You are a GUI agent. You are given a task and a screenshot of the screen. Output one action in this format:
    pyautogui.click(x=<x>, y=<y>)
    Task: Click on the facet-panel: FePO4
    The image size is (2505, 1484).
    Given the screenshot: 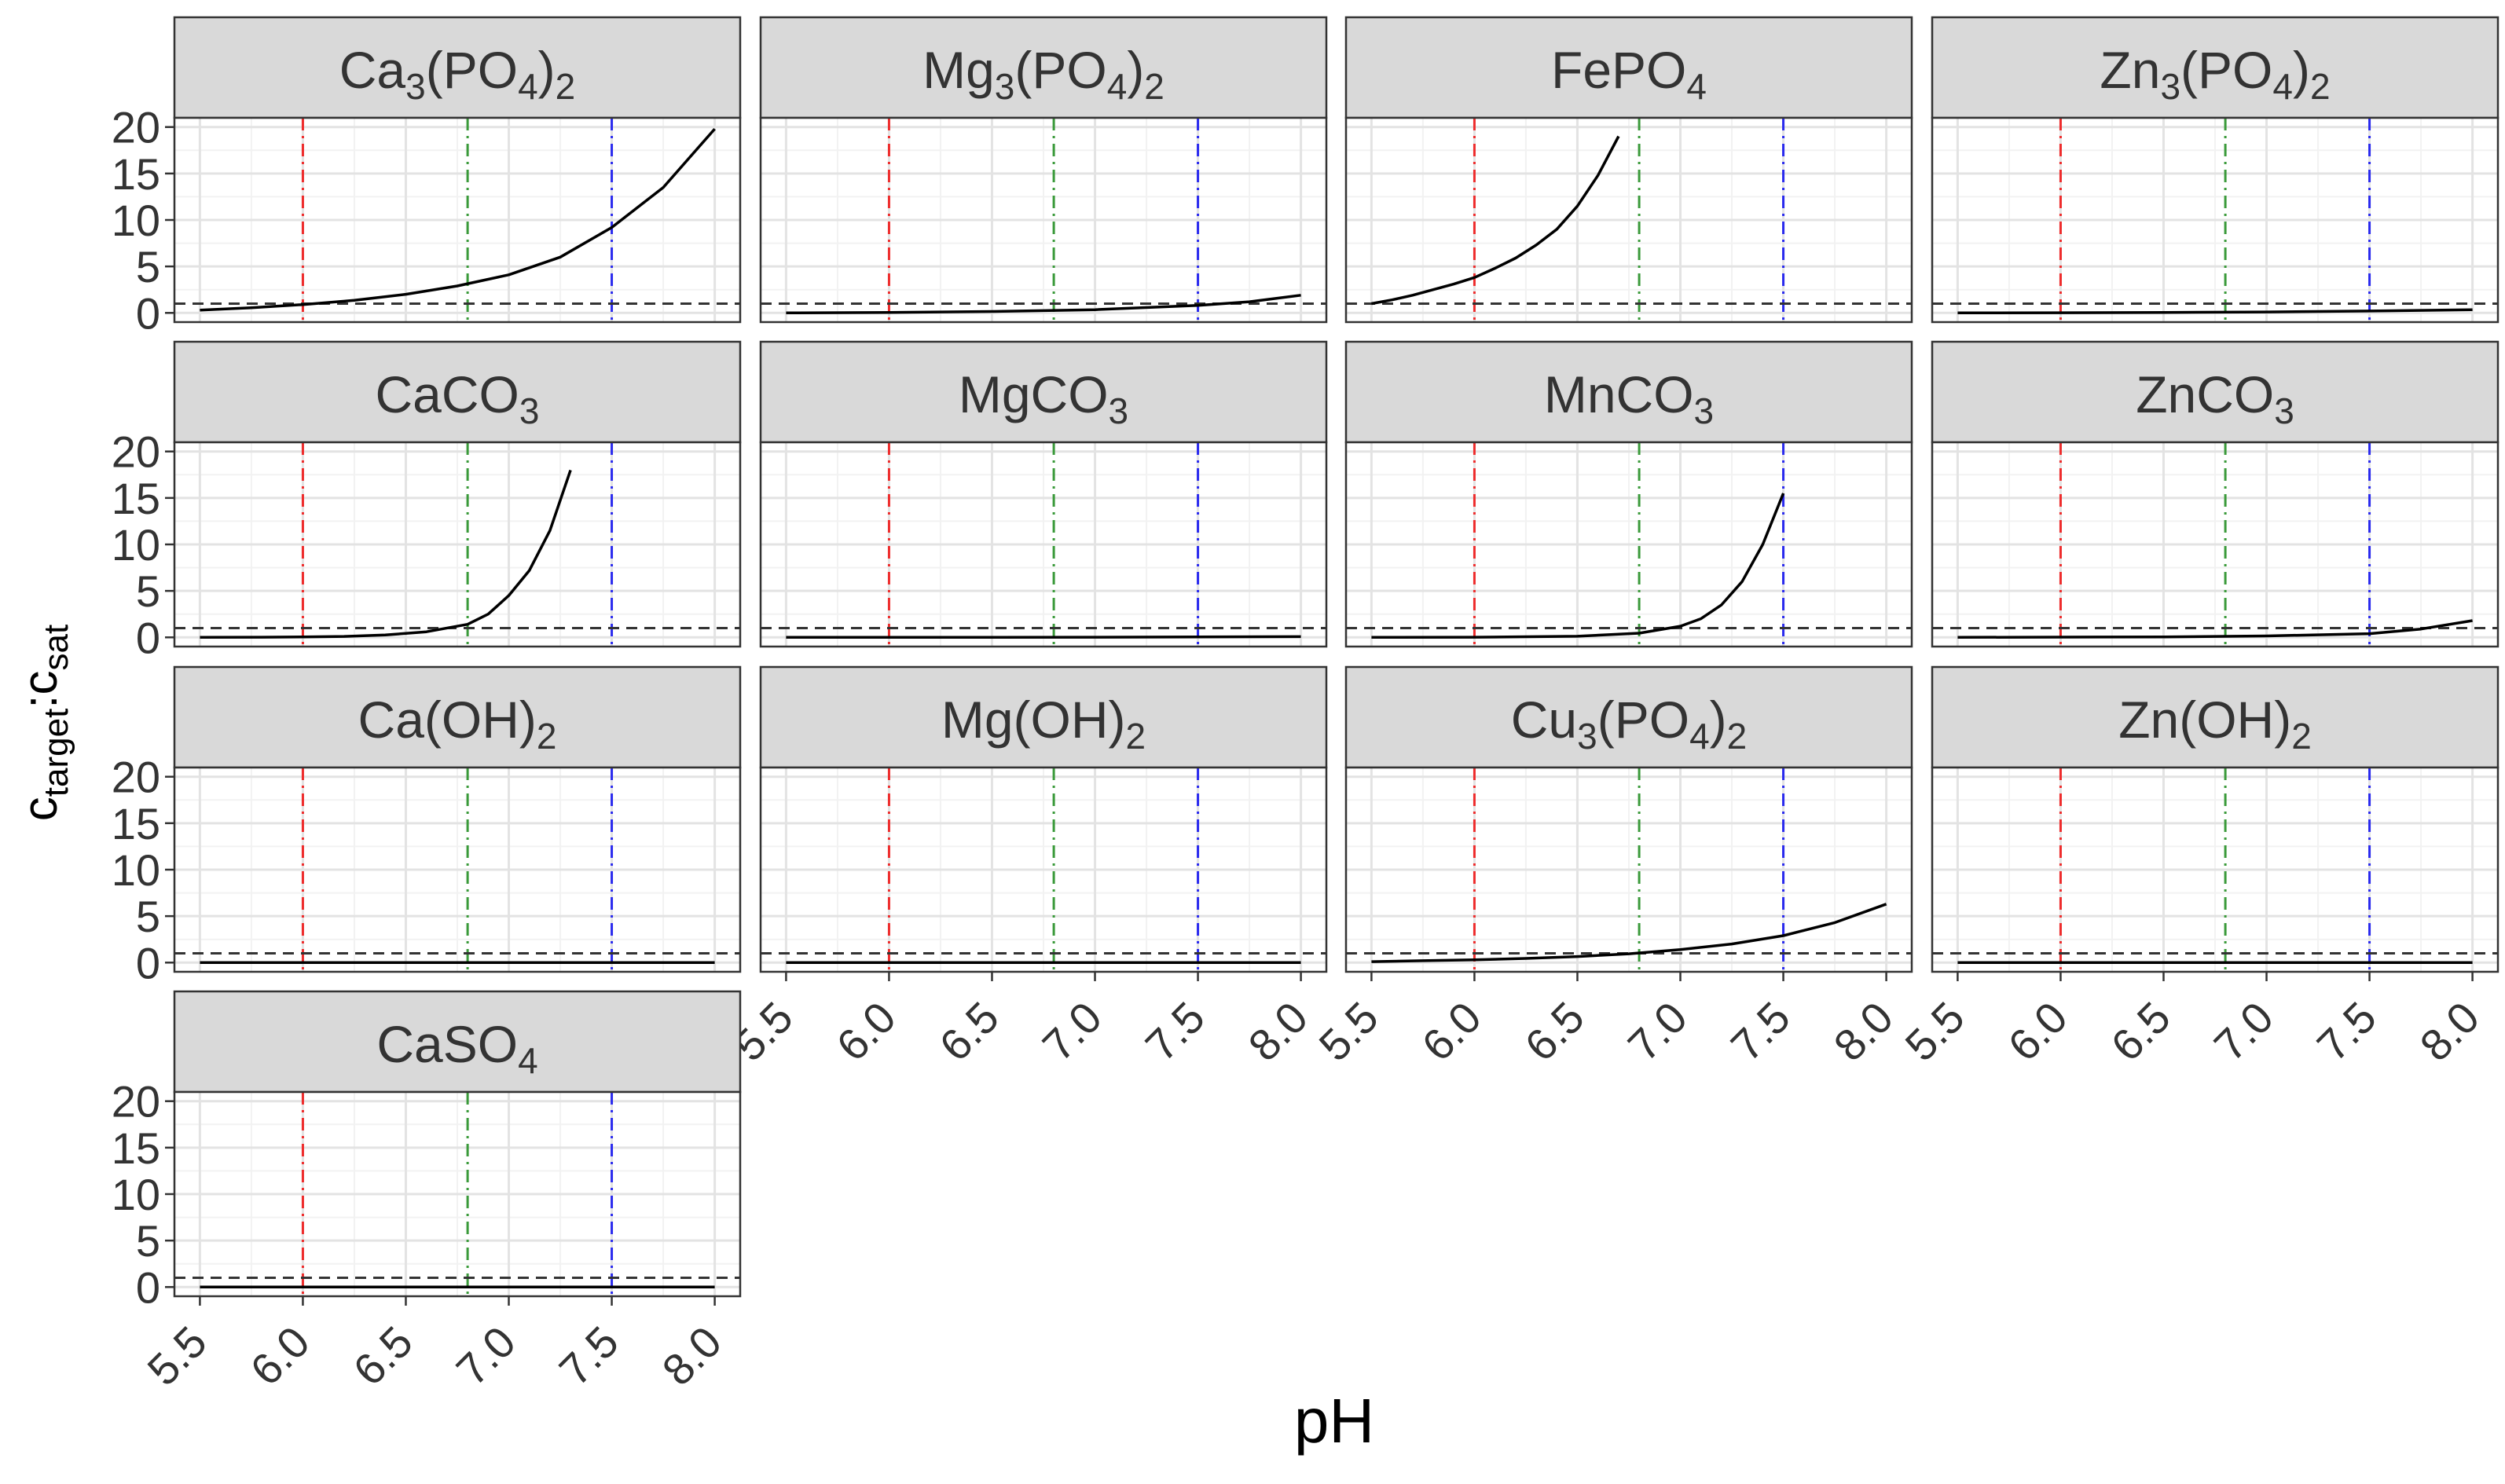 What is the action you would take?
    pyautogui.click(x=1629, y=170)
    